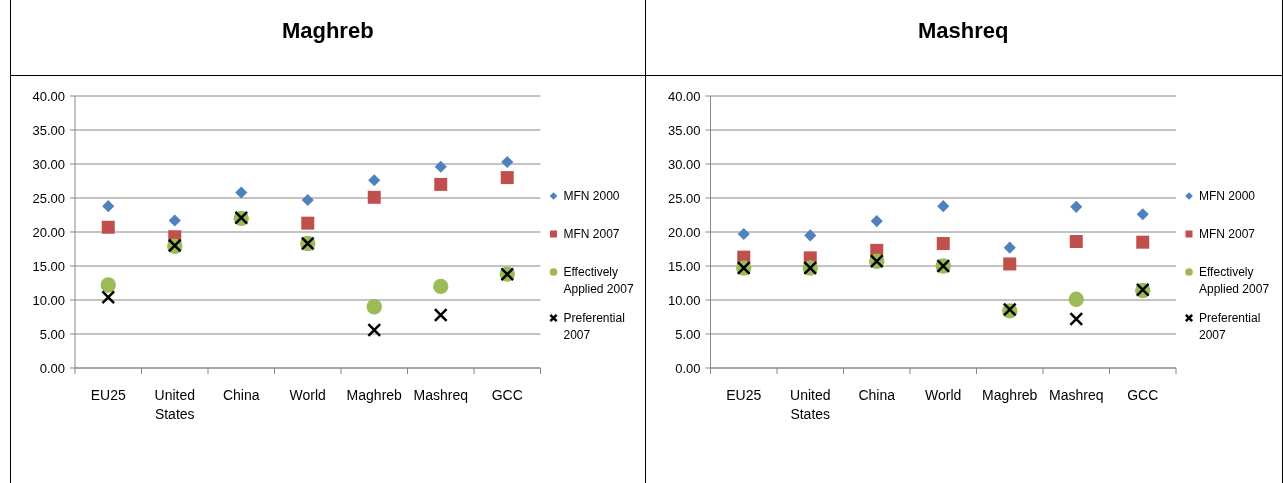 Image resolution: width=1283 pixels, height=483 pixels. Describe the element at coordinates (327, 30) in the screenshot. I see `chart-title: Maghreb` at that location.